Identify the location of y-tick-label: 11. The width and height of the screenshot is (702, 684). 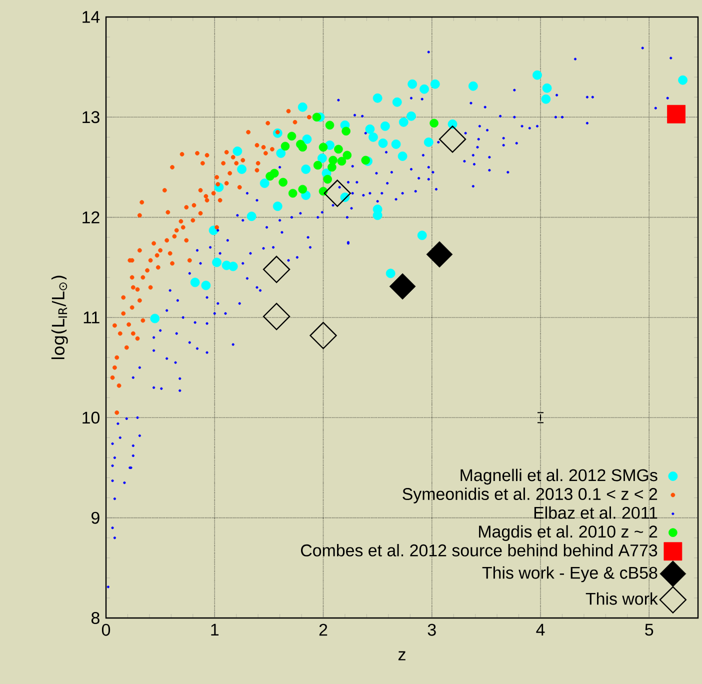
(92, 318).